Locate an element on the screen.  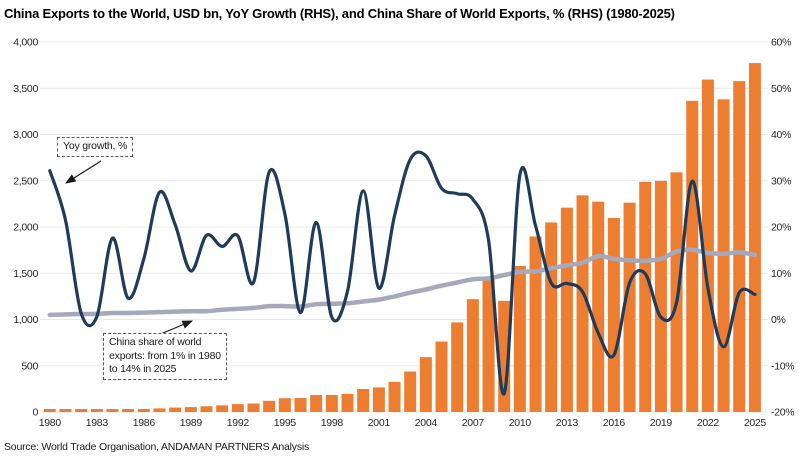
china-share-line is located at coordinates (402, 282).